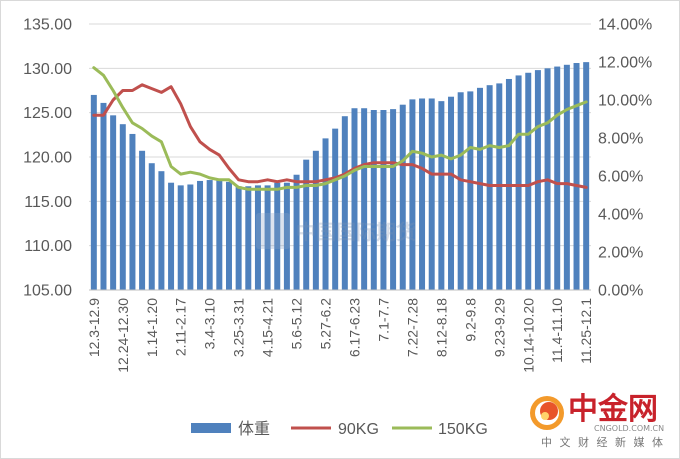  I want to click on cngold-logo: 中金网 CNGOLD.COM.CN 中 文 财 经 新 媒 体, so click(597, 420).